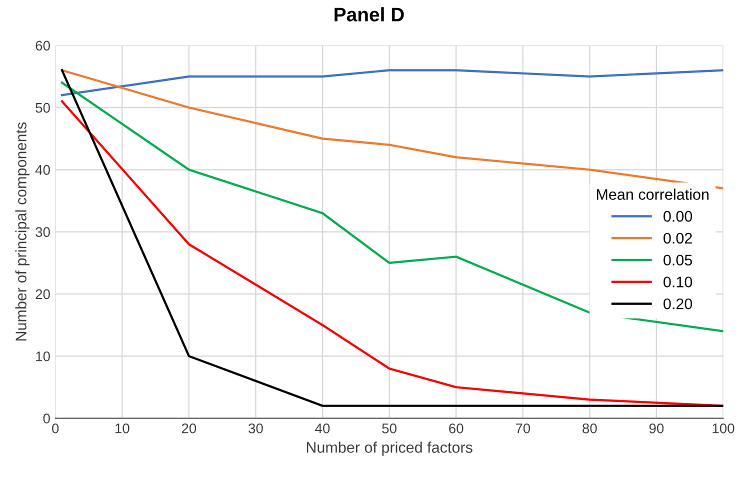  What do you see at coordinates (43, 232) in the screenshot?
I see `y-tick-label: 30` at bounding box center [43, 232].